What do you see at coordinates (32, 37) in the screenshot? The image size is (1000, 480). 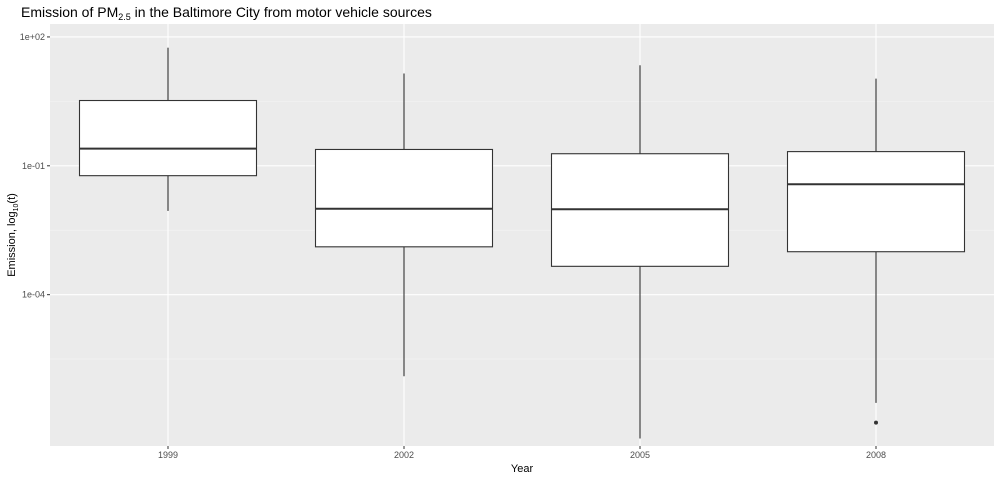 I see `y-tick-label: 1e+02` at bounding box center [32, 37].